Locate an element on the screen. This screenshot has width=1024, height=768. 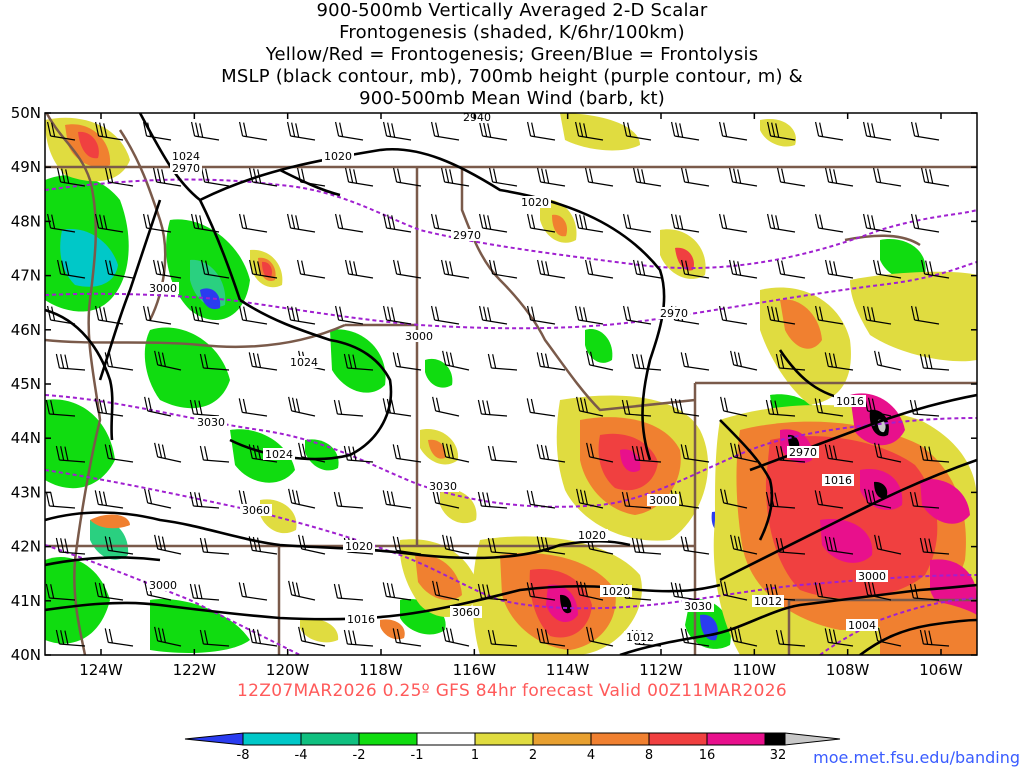
longitude-label: 118W is located at coordinates (381, 670).